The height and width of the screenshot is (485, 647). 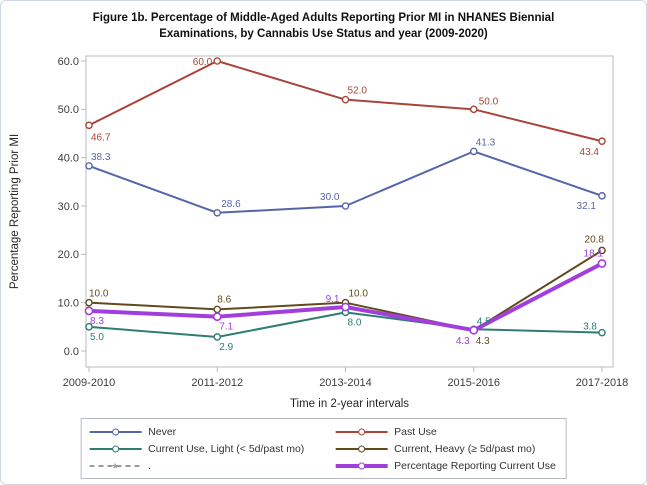 I want to click on legend-item: Percentage Reporting Current Use, so click(x=445, y=465).